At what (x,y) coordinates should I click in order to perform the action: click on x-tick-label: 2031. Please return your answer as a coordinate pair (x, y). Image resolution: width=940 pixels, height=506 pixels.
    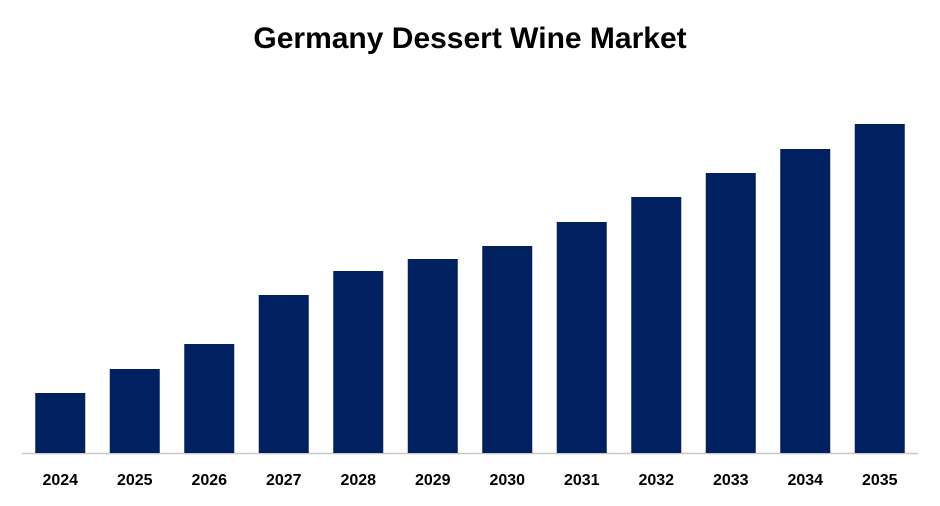
    Looking at the image, I should click on (582, 480).